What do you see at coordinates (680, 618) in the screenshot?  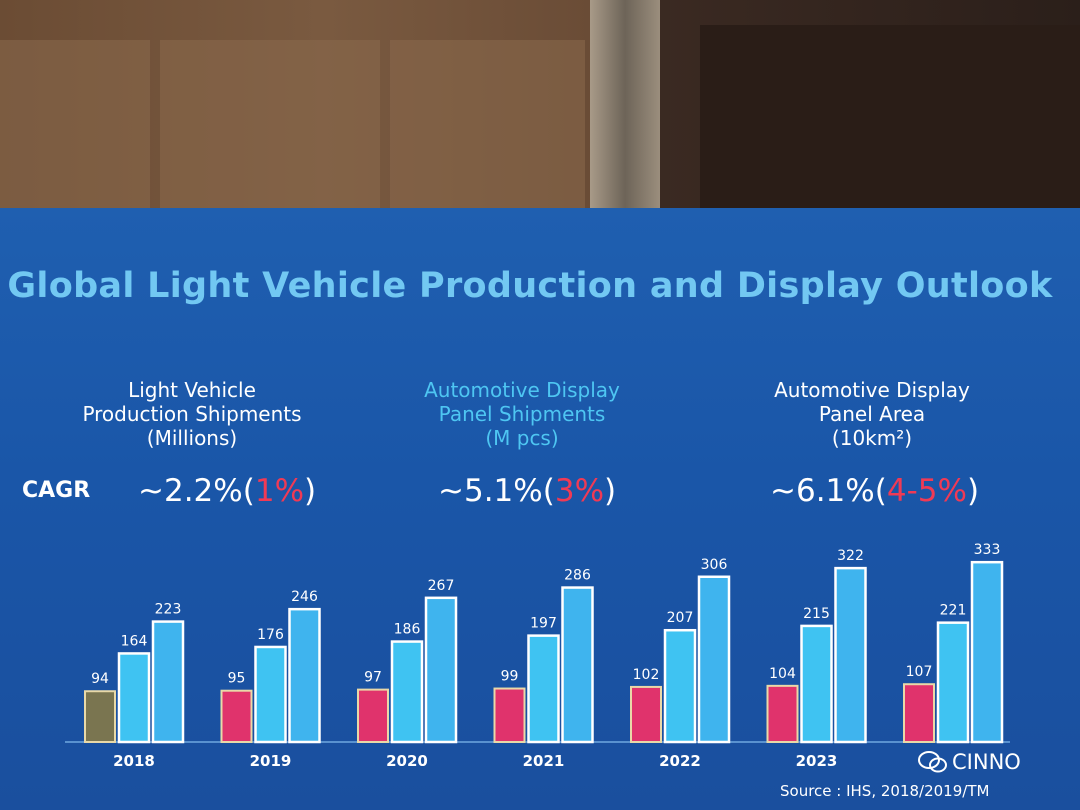 I see `value-label: 207` at bounding box center [680, 618].